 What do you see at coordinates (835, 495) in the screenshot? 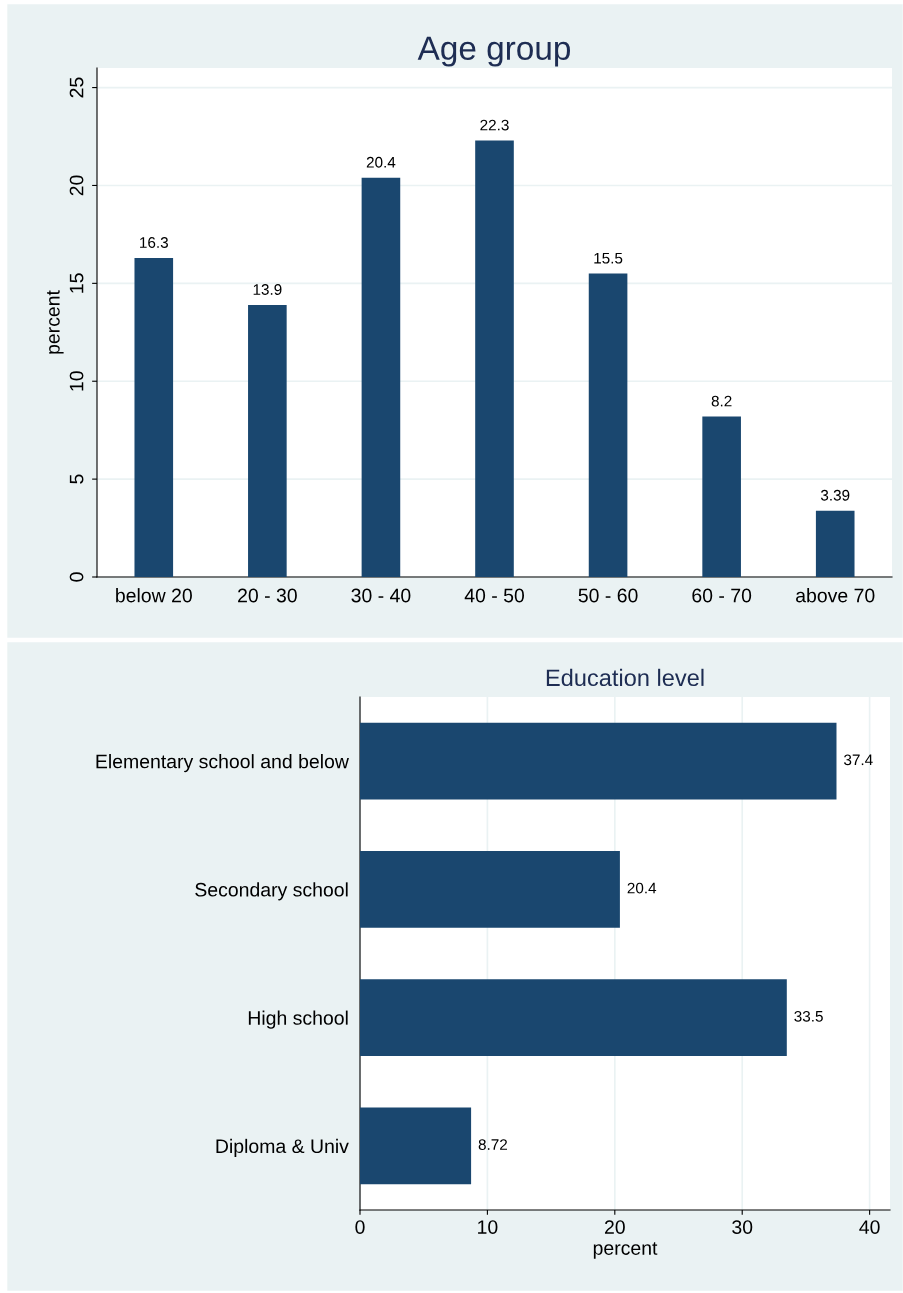
I see `data-label: 3.39` at bounding box center [835, 495].